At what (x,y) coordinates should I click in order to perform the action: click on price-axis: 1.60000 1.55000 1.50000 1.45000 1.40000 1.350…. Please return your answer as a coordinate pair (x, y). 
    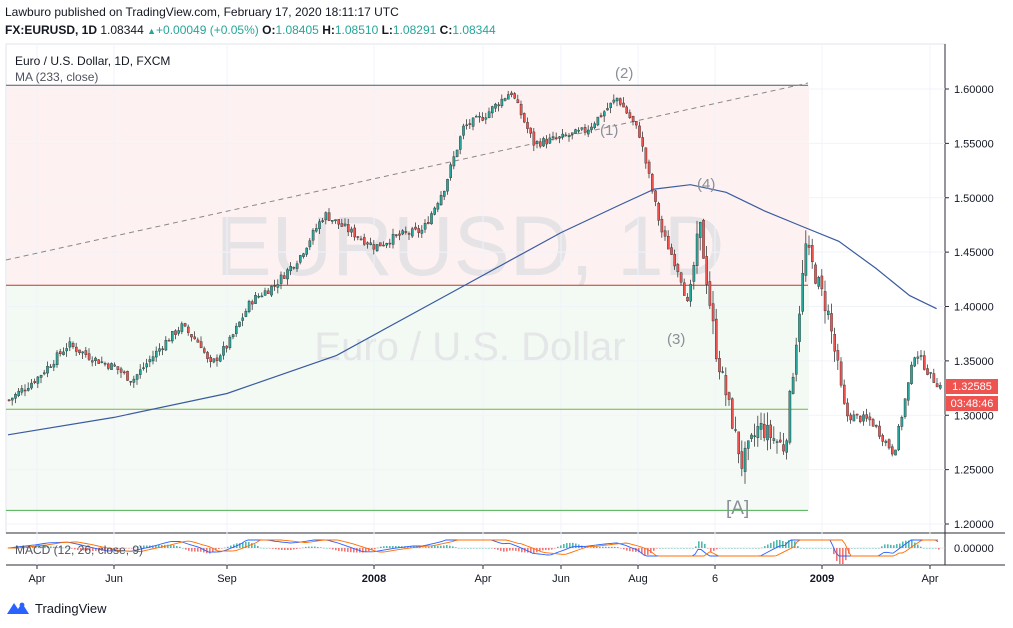
    Looking at the image, I should click on (969, 307).